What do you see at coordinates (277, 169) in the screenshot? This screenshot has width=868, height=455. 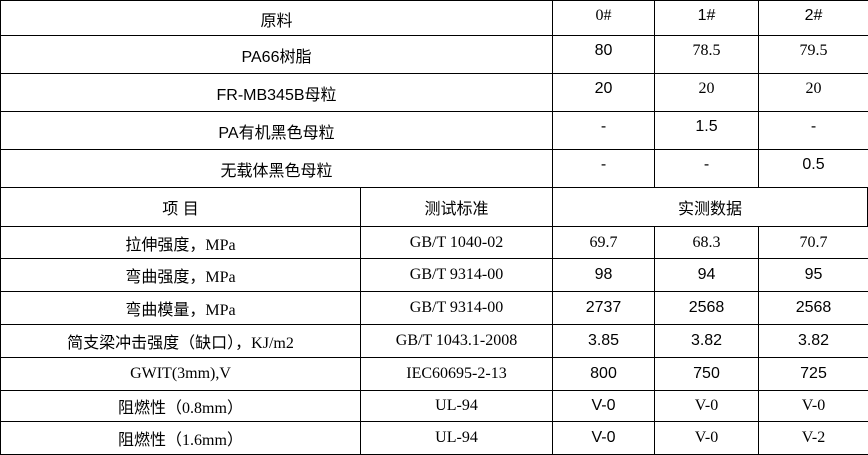 I see `material-name: 无载体黑色母粒` at bounding box center [277, 169].